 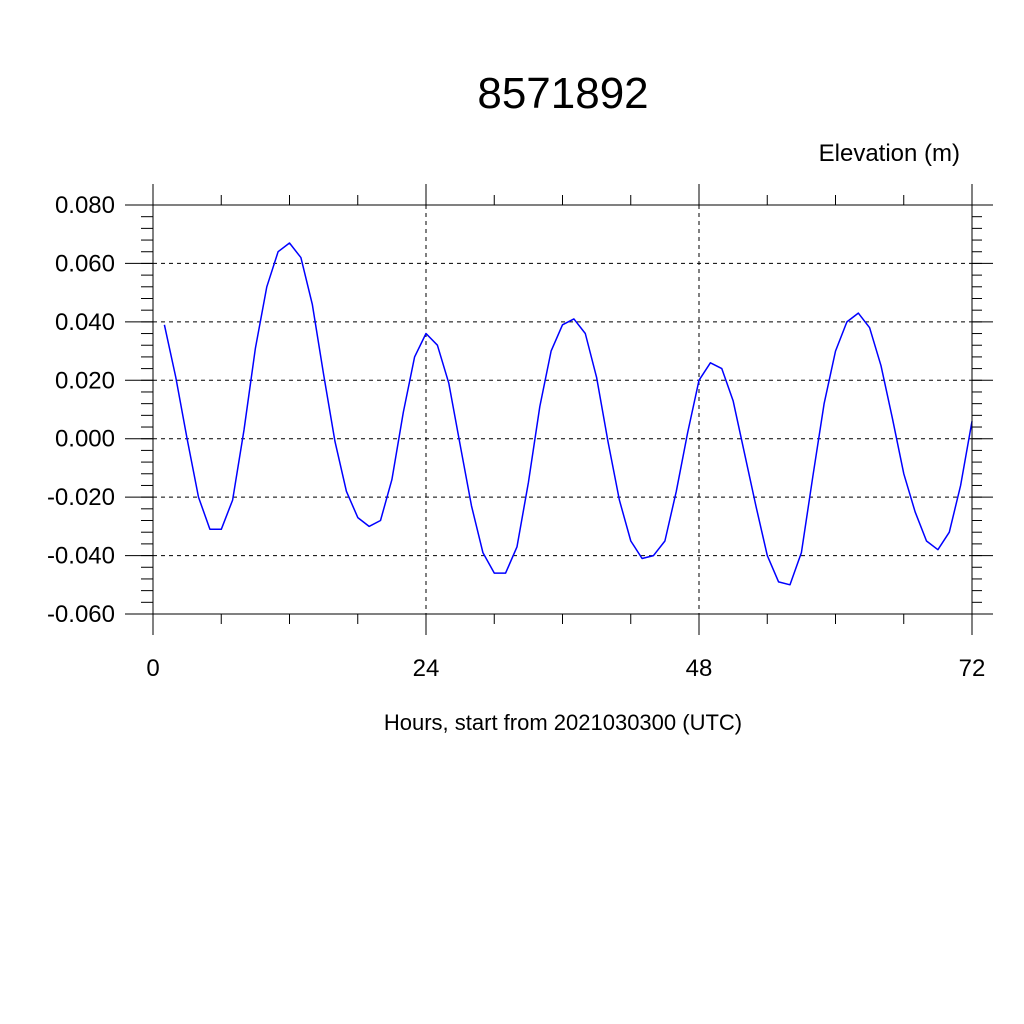 I want to click on chart-title: 8571892, so click(x=562, y=93).